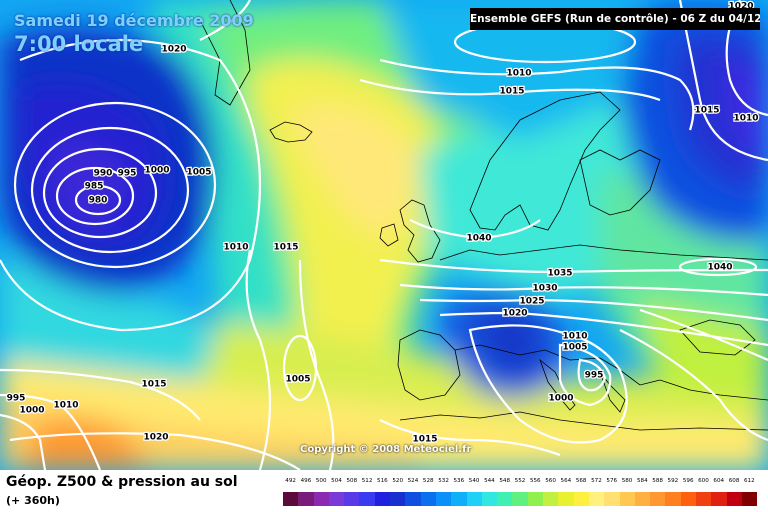  I want to click on color-scale-label: 592, so click(673, 481).